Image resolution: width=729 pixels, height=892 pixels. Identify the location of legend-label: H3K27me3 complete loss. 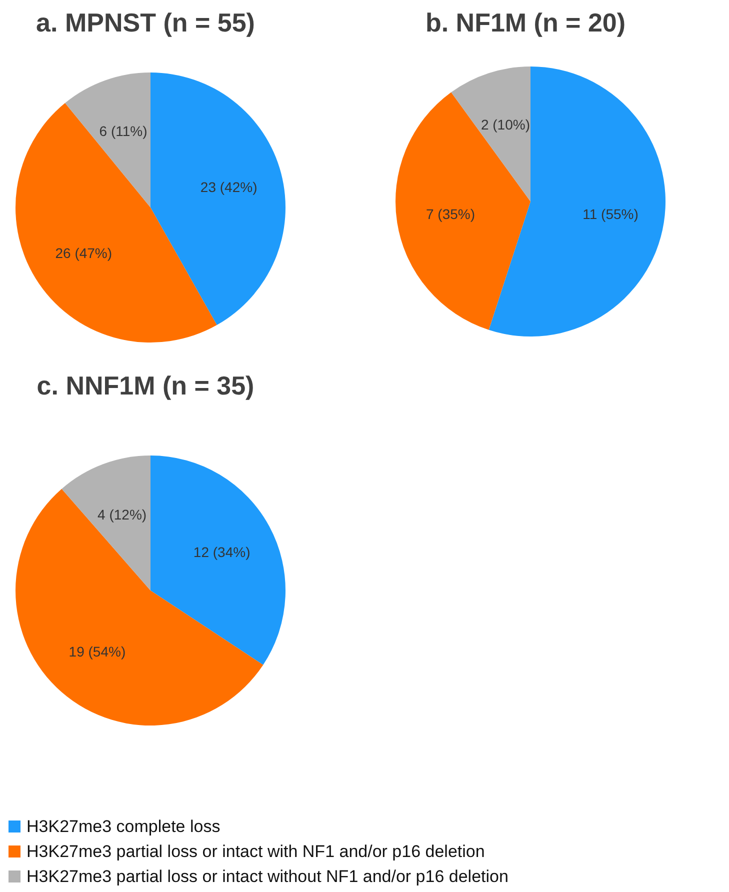
(123, 826).